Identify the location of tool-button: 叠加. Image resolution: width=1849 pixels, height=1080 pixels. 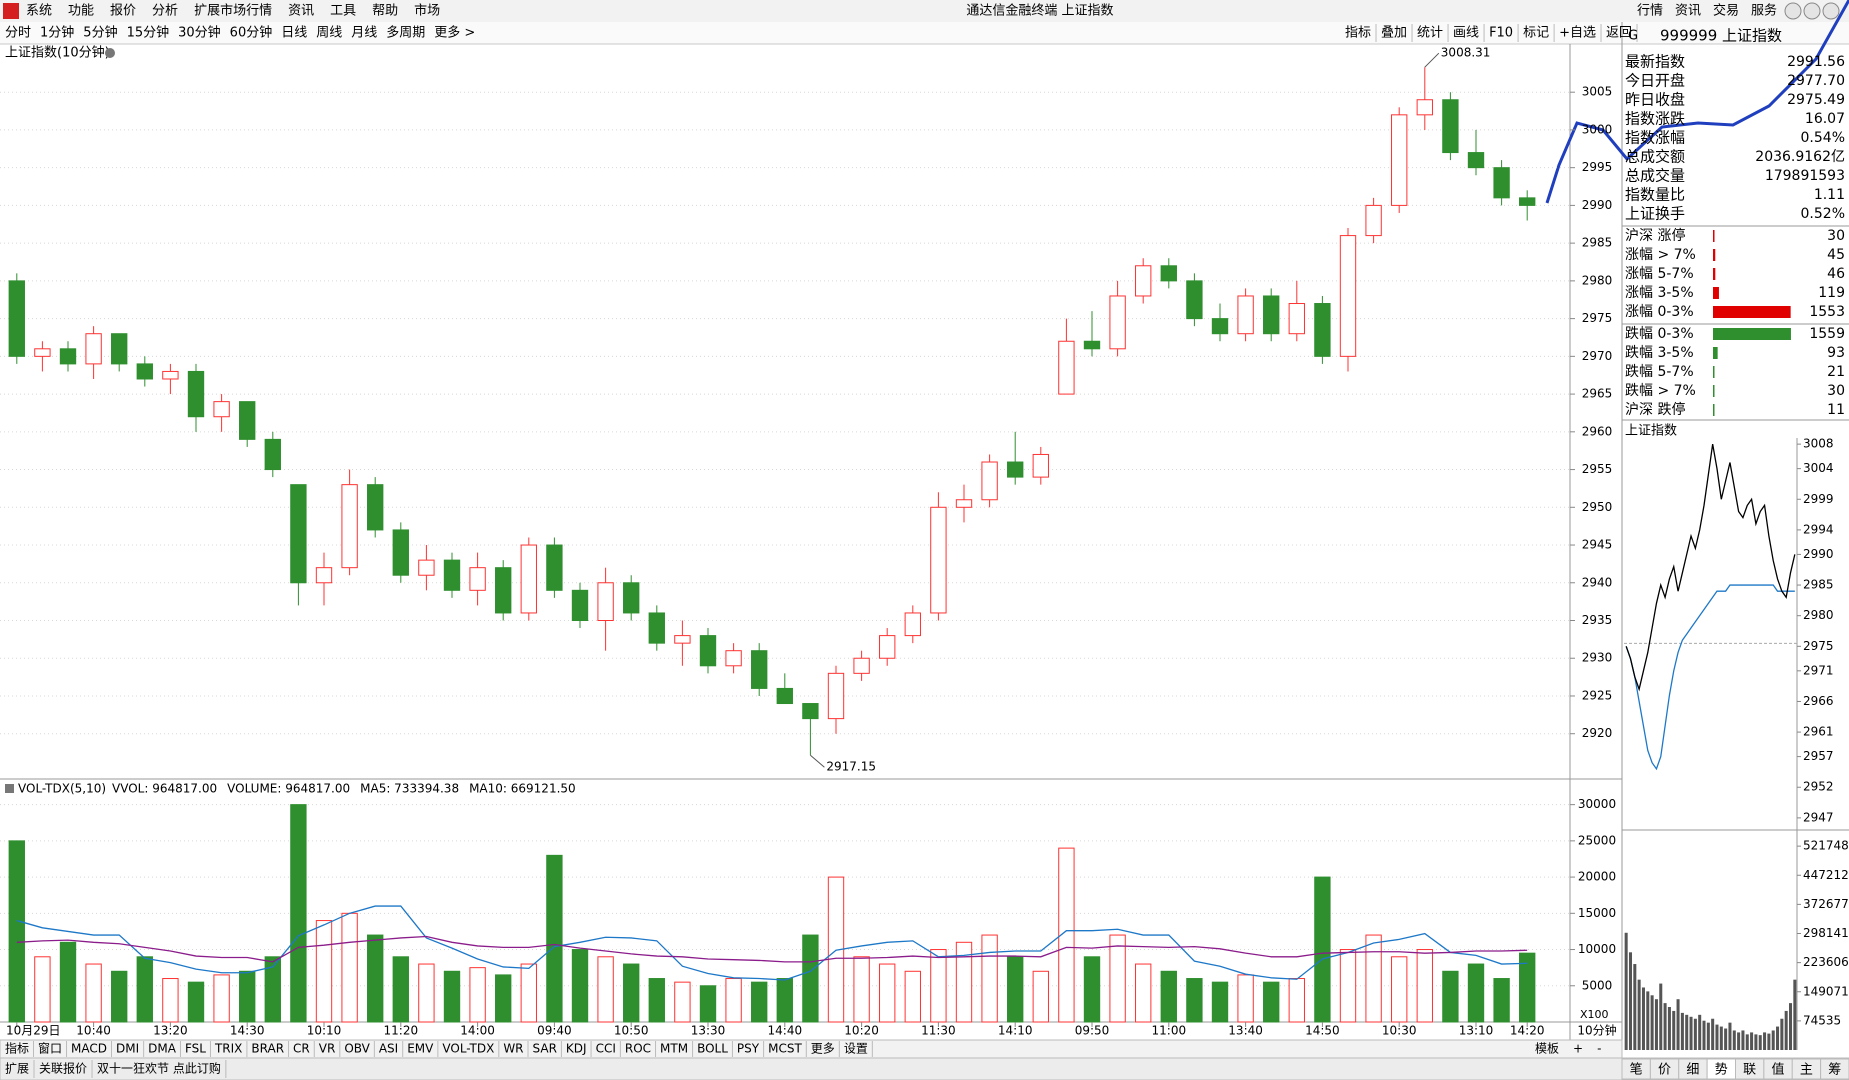
(1394, 33).